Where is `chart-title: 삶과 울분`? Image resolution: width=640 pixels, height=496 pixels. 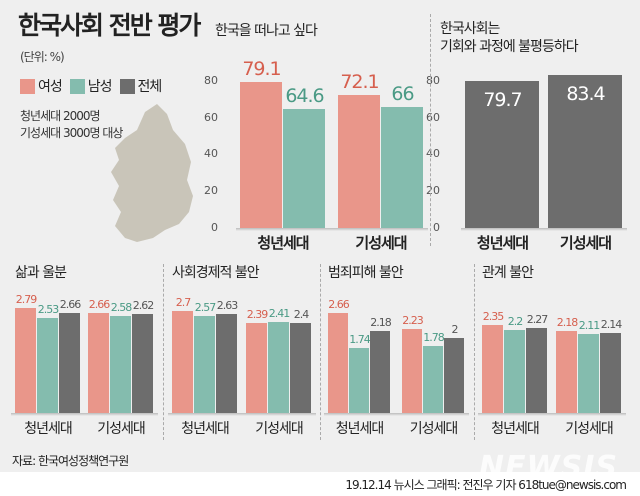 chart-title: 삶과 울분 is located at coordinates (41, 273).